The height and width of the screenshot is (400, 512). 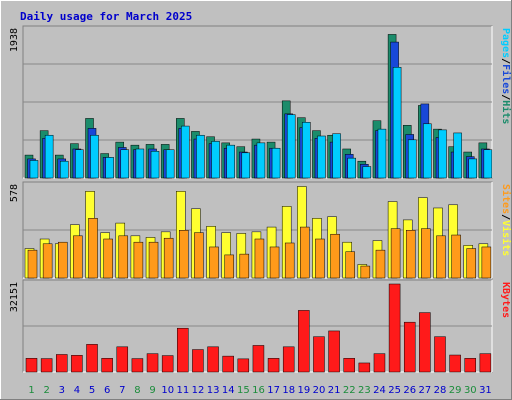 What do you see at coordinates (319, 390) in the screenshot?
I see `x-tick-label: 20` at bounding box center [319, 390].